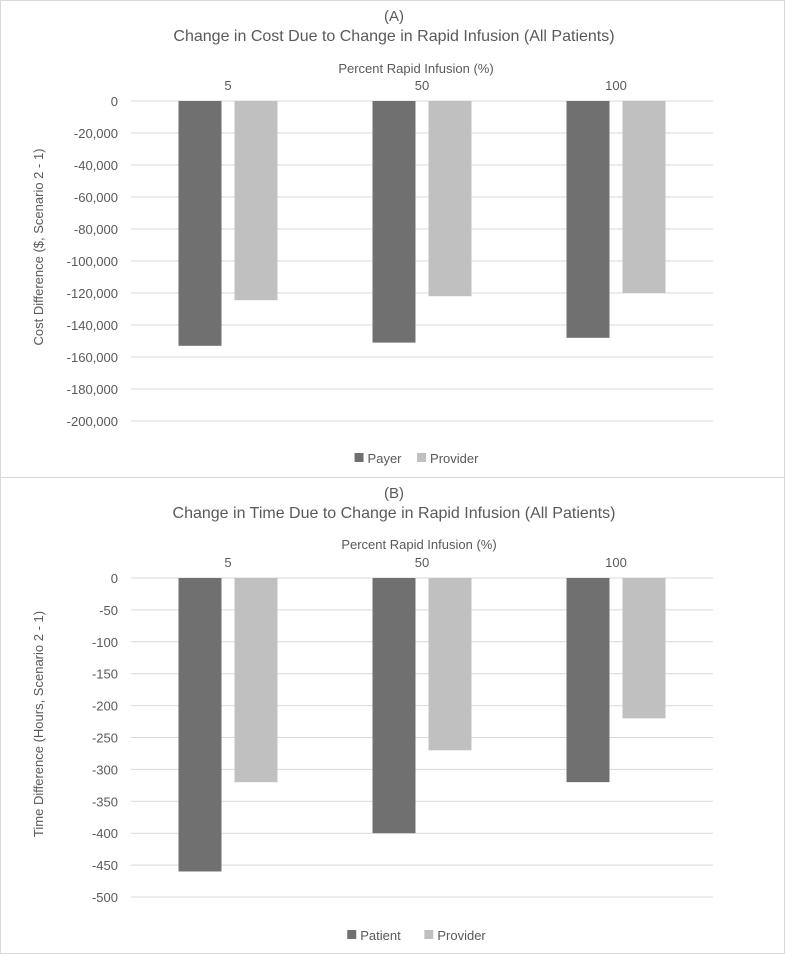 This screenshot has width=786, height=954. I want to click on legend-label-payer: Payer, so click(385, 458).